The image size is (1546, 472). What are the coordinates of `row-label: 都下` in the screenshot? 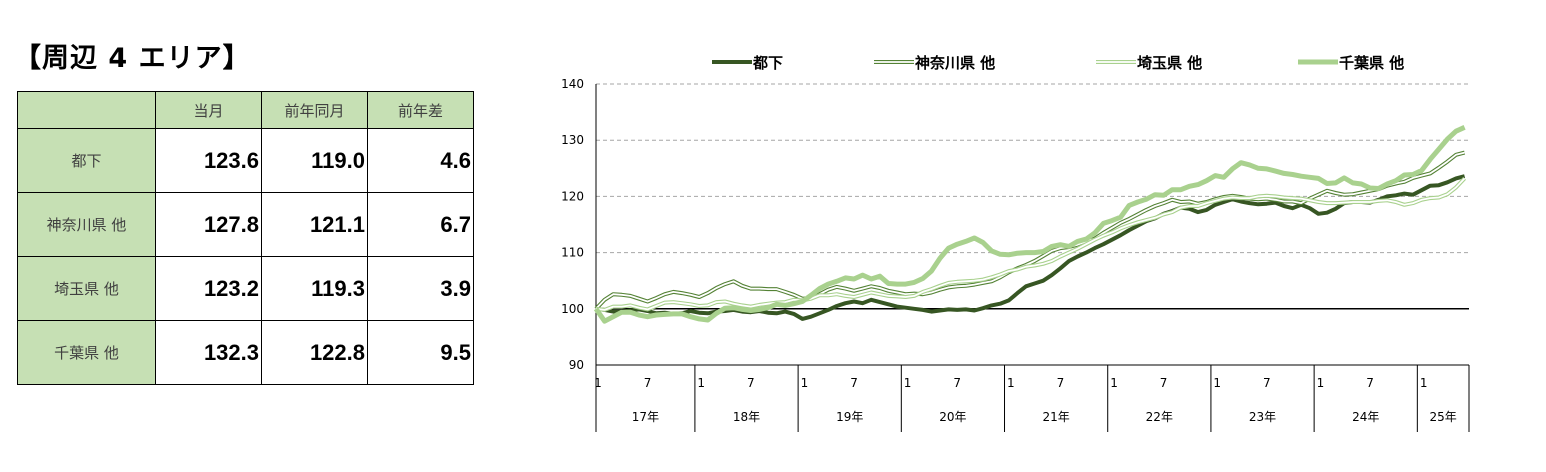 It's located at (87, 161).